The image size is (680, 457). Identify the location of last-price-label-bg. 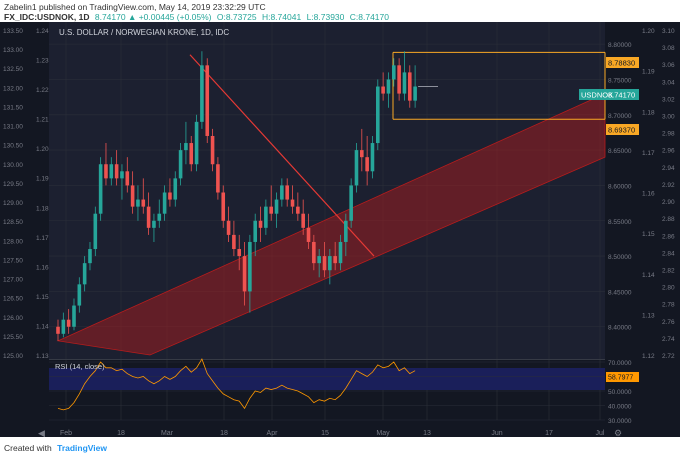
(609, 94).